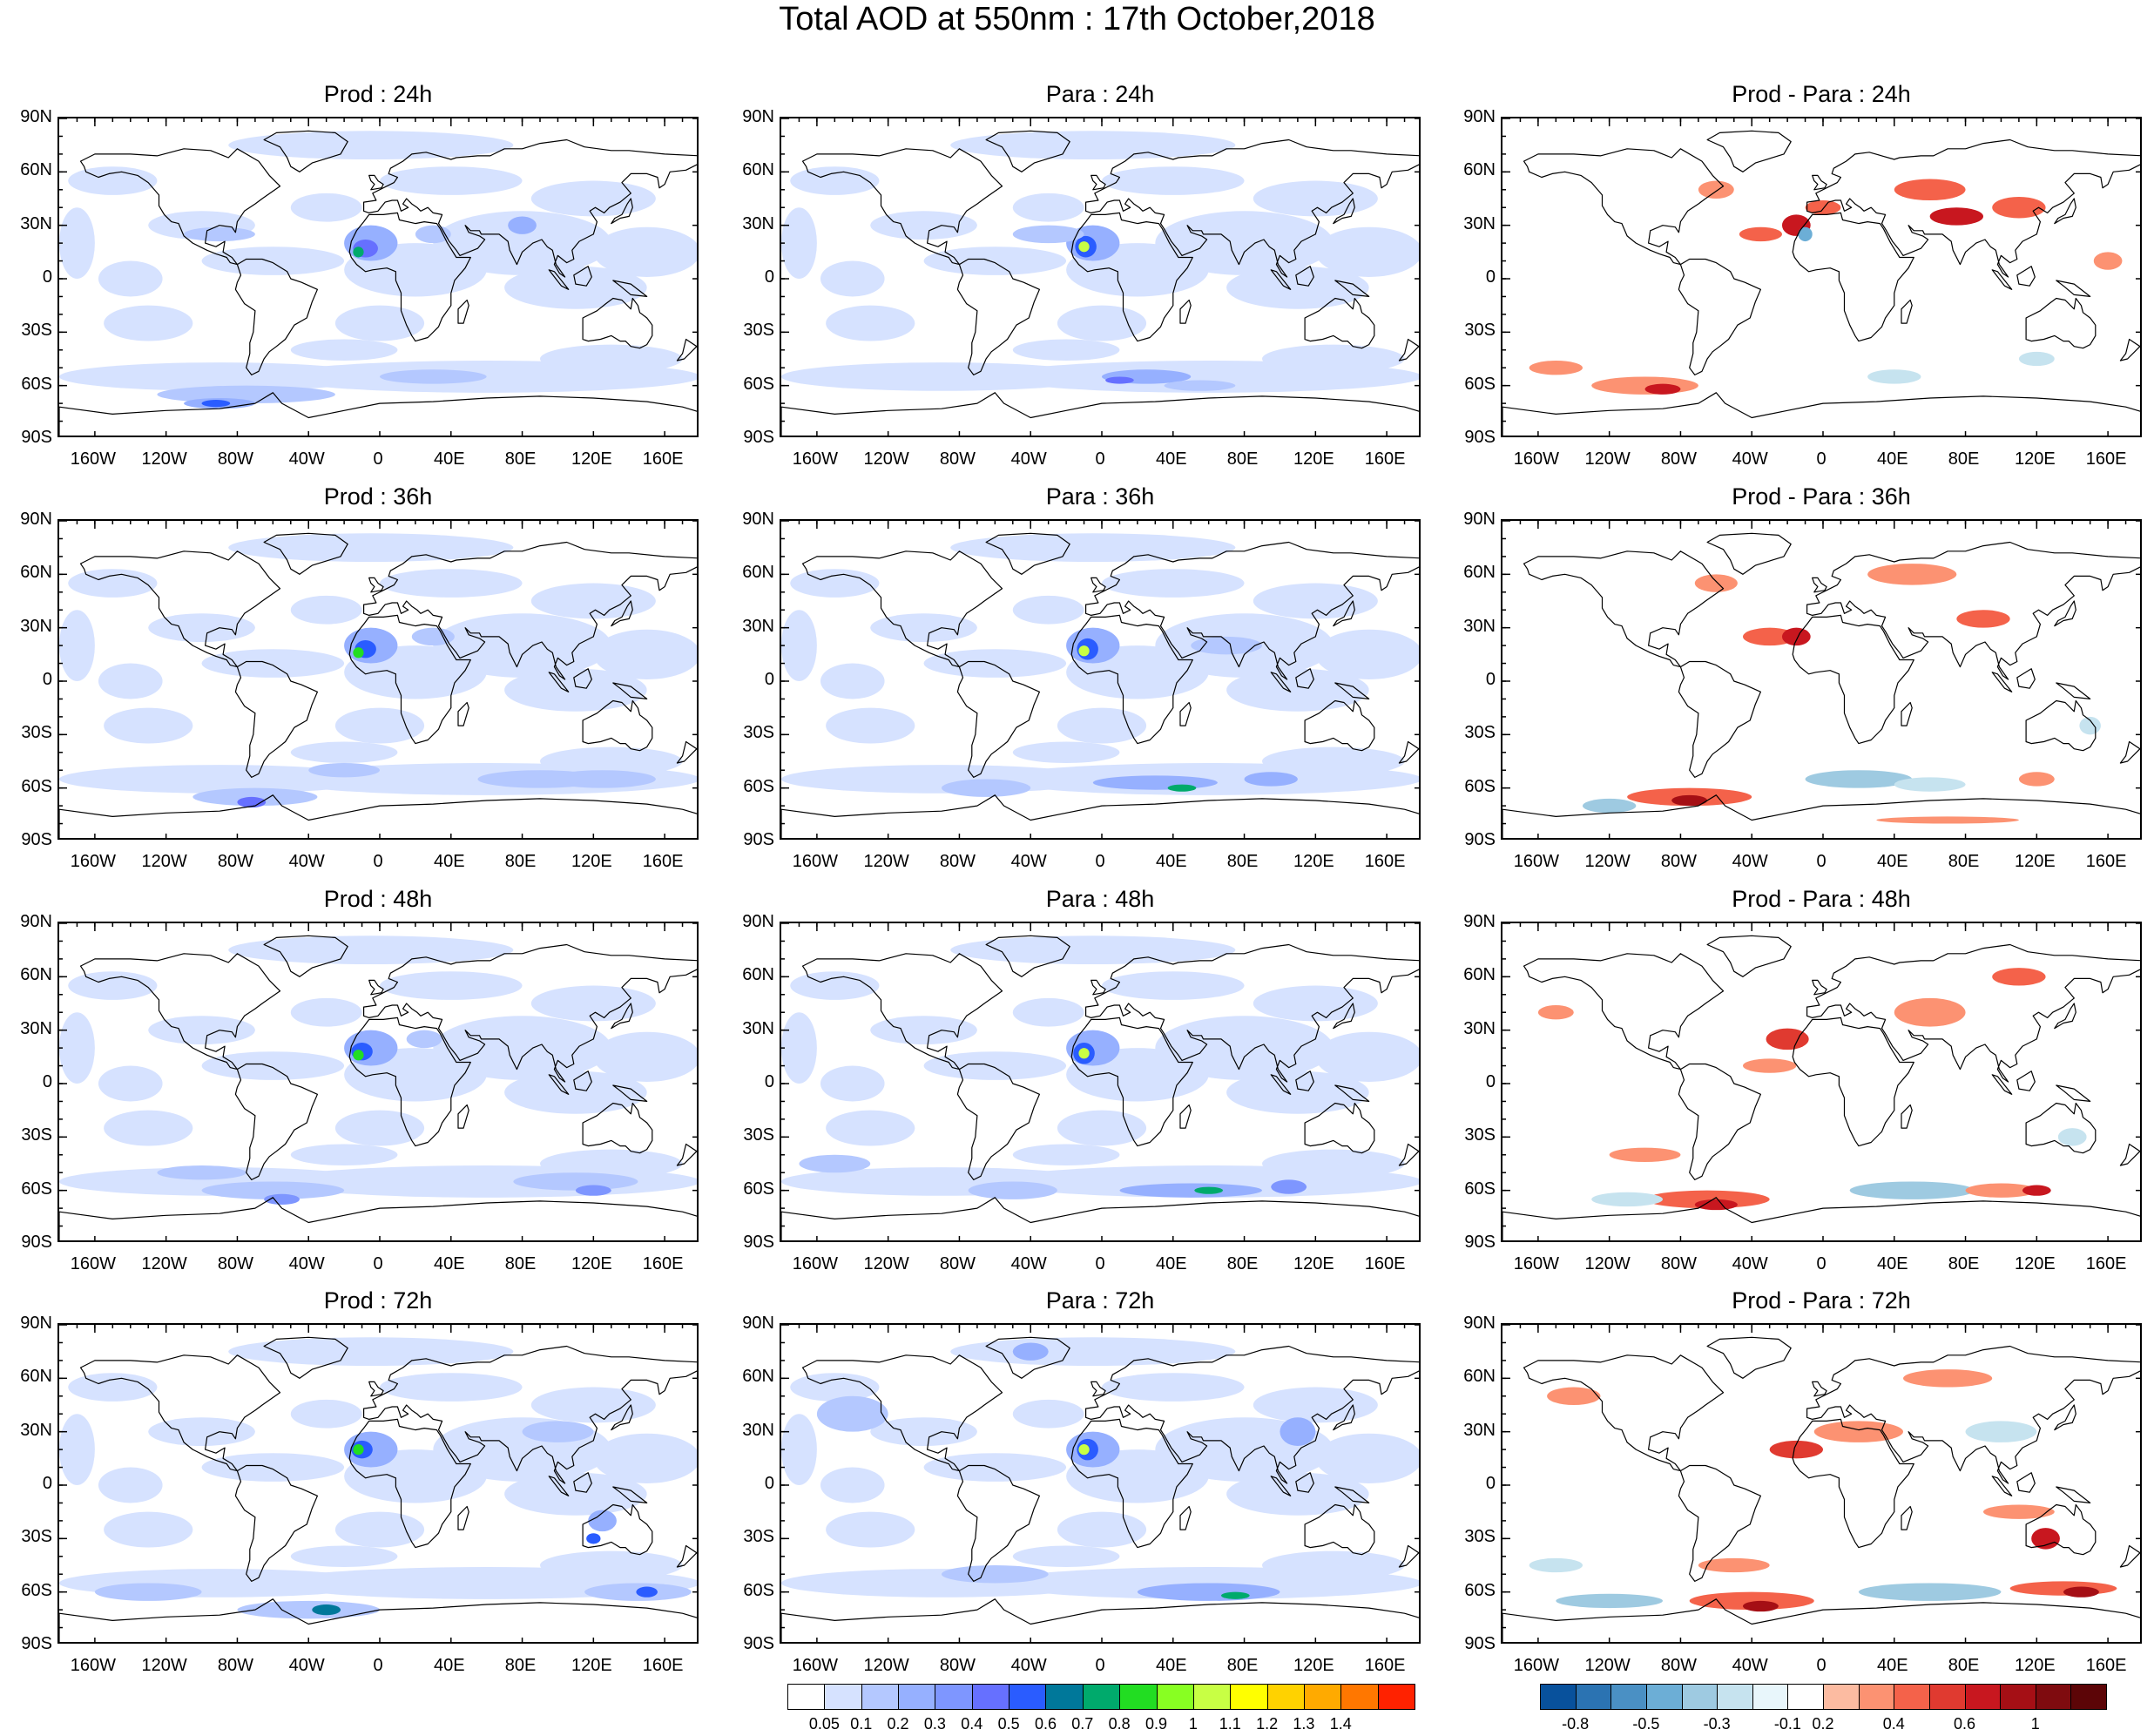  Describe the element at coordinates (815, 459) in the screenshot. I see `longitude-label: 160W` at that location.